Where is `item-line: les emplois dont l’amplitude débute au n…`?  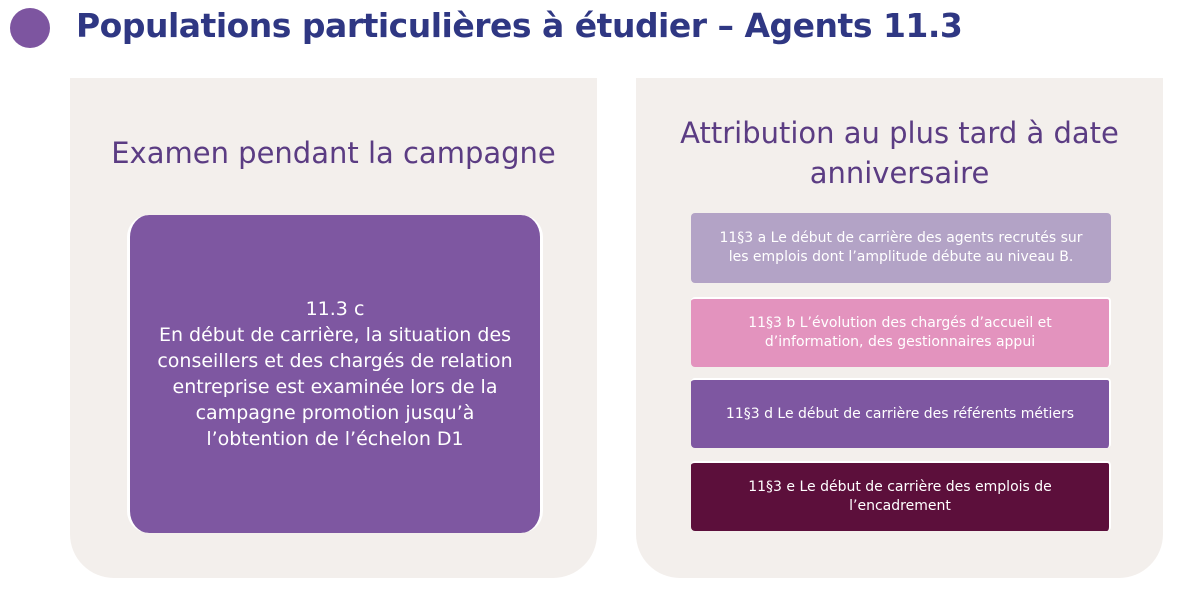
item-line: les emplois dont l’amplitude débute au n… is located at coordinates (901, 257).